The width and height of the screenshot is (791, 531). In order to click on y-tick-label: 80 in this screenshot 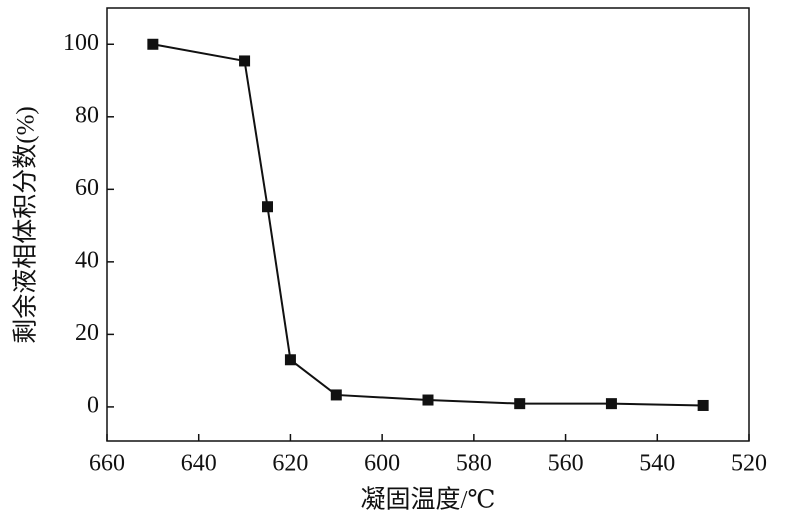, I will do `click(87, 115)`.